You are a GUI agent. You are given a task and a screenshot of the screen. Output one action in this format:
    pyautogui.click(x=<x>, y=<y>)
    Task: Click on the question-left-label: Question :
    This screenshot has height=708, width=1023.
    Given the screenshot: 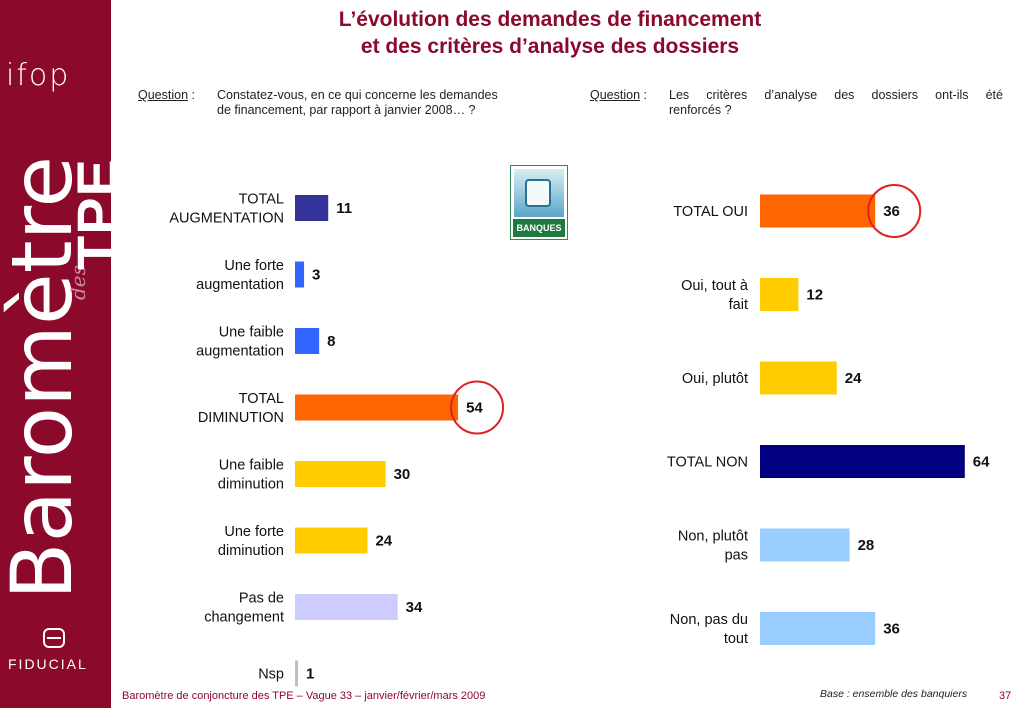 What is the action you would take?
    pyautogui.click(x=166, y=95)
    